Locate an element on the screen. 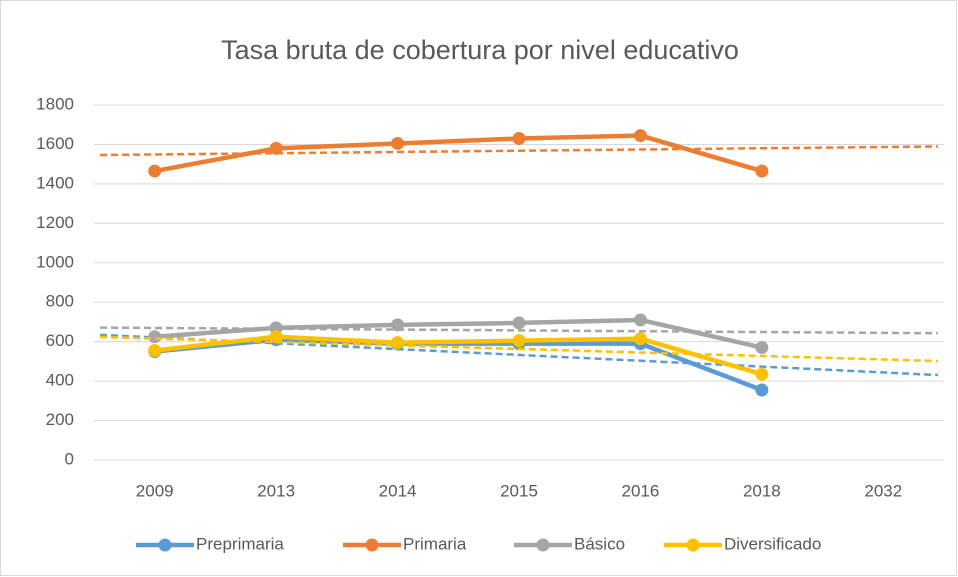  y-tick-label: 1400 is located at coordinates (55, 182).